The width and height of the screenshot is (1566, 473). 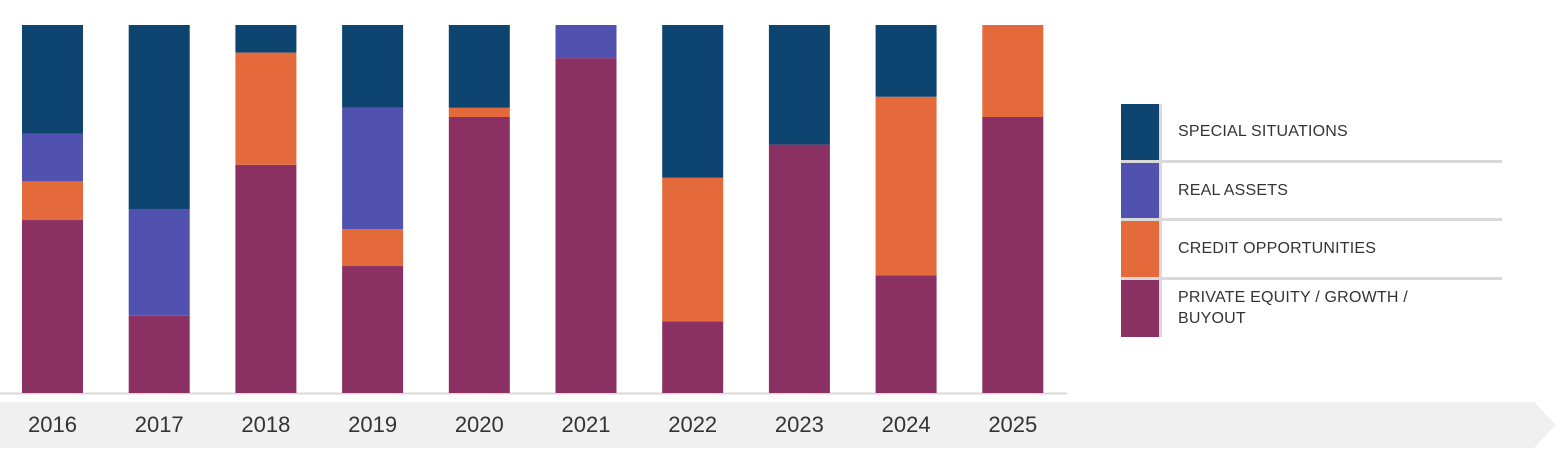 What do you see at coordinates (265, 424) in the screenshot?
I see `x-tick-label-2018: 2018` at bounding box center [265, 424].